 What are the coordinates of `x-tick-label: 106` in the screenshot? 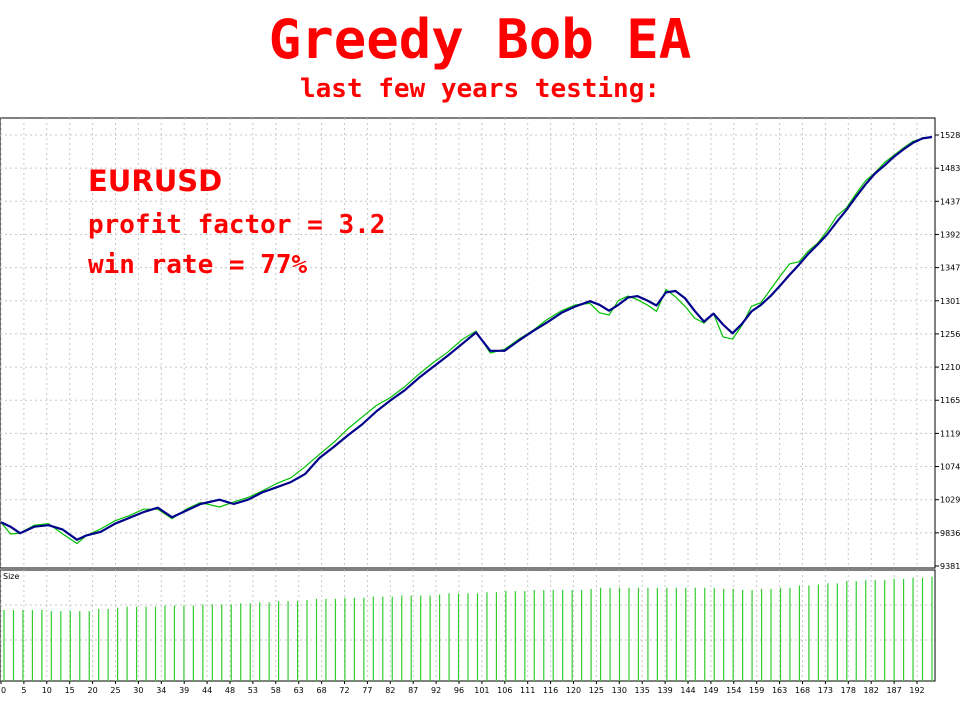 It's located at (504, 690).